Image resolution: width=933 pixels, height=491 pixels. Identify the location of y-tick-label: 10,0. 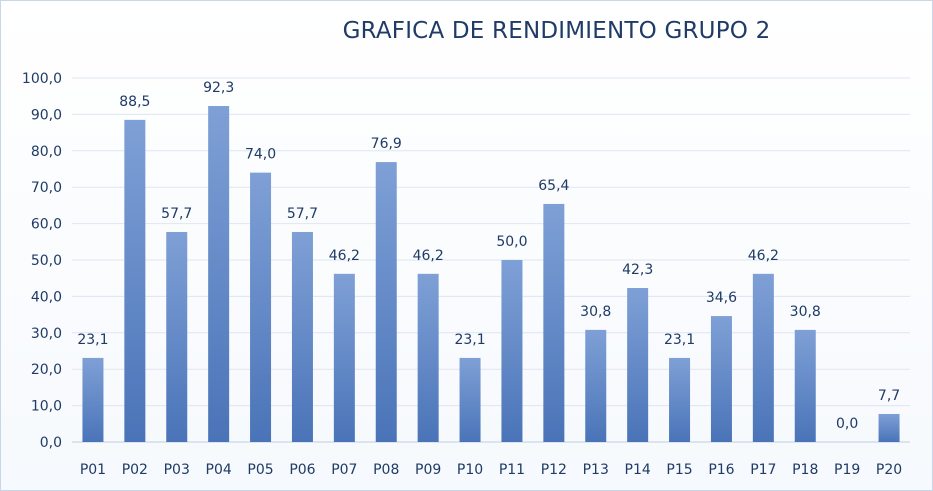
(46, 407).